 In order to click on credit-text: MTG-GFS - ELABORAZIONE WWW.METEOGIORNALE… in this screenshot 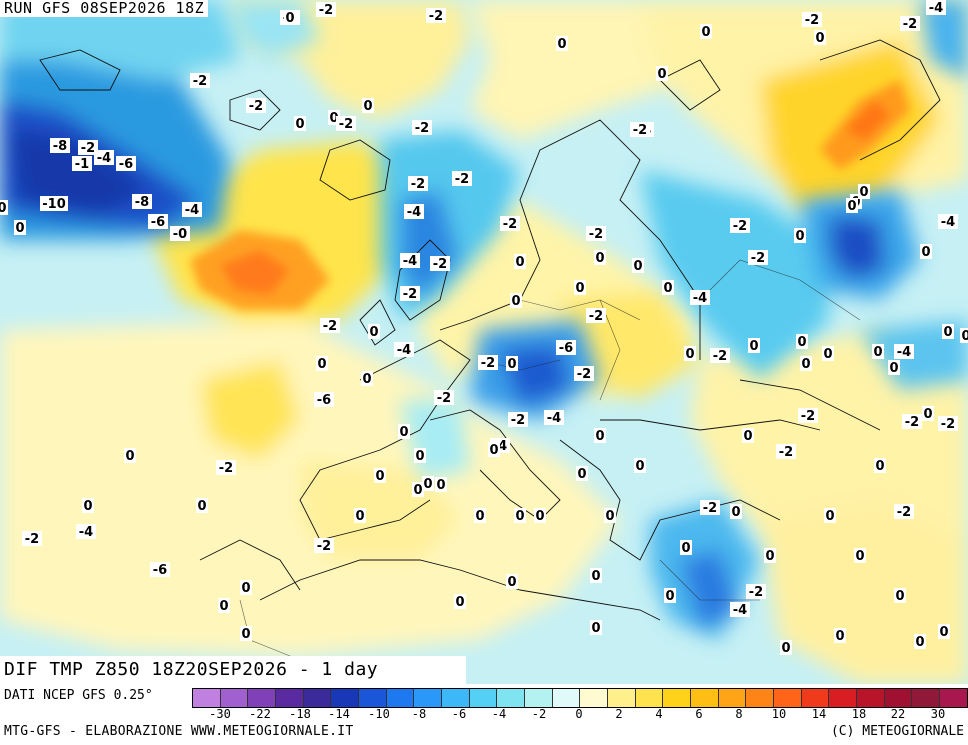, I will do `click(179, 731)`.